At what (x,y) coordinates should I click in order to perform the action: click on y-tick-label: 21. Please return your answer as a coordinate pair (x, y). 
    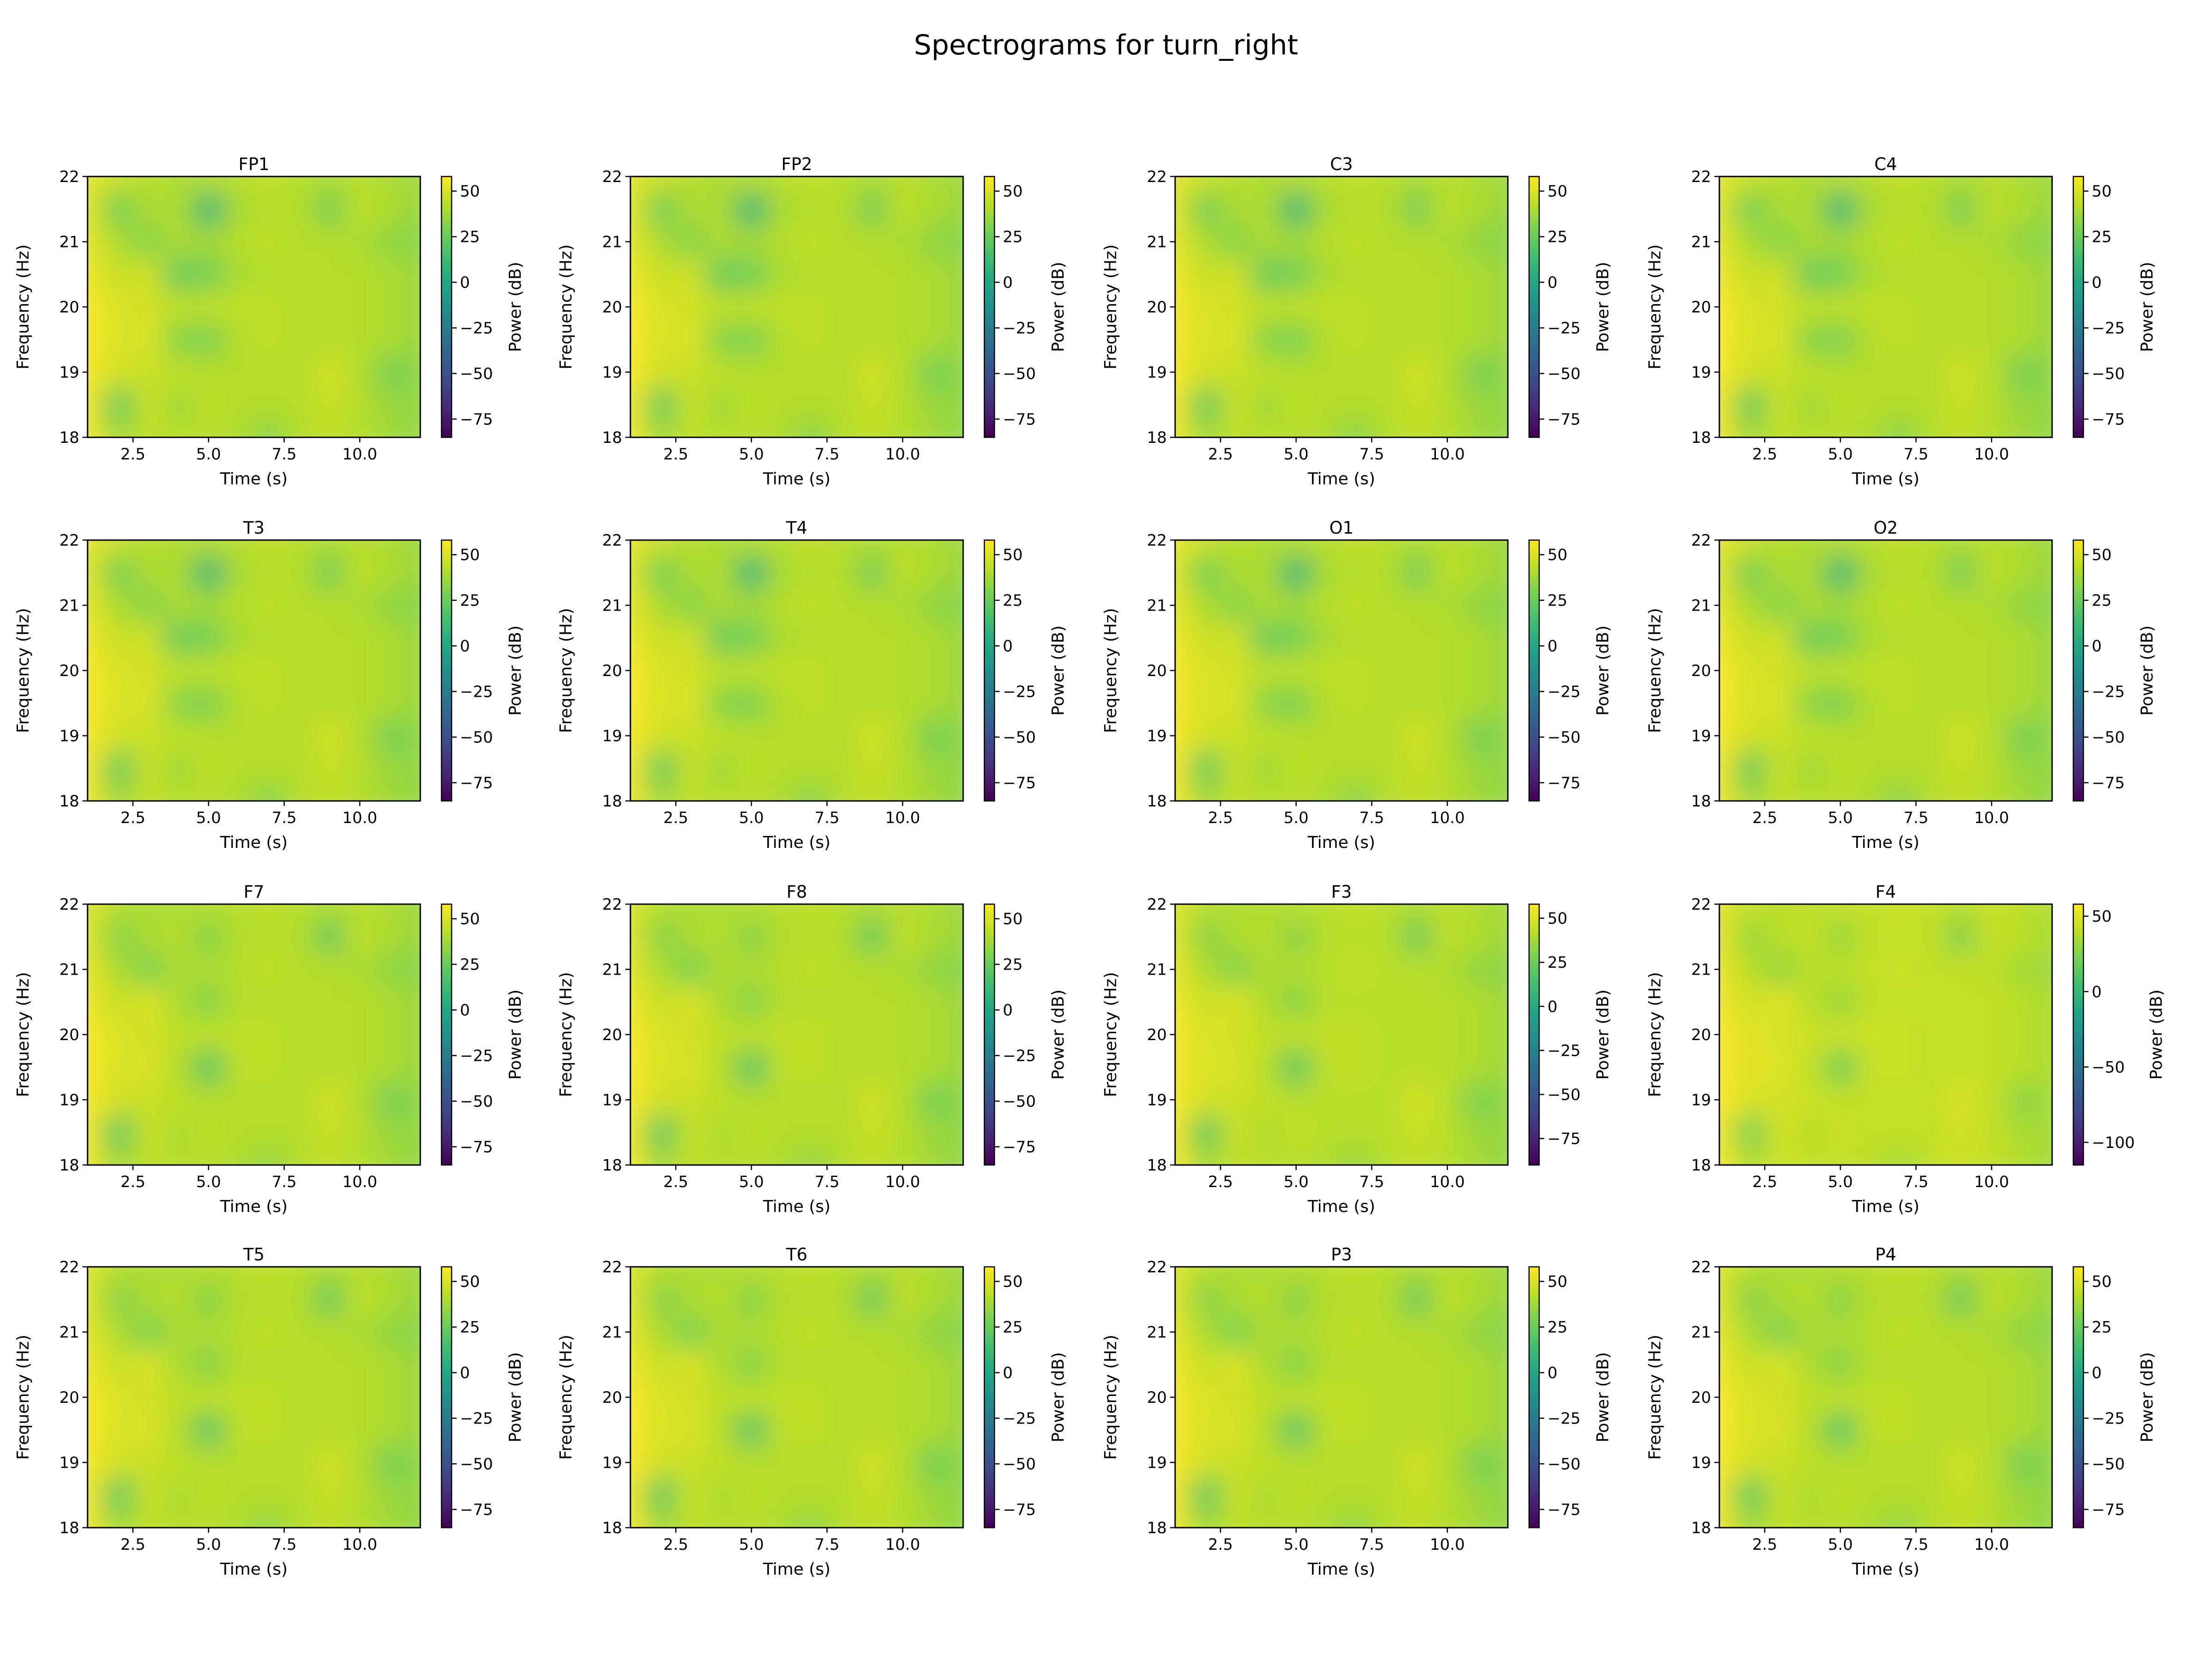
    Looking at the image, I should click on (612, 242).